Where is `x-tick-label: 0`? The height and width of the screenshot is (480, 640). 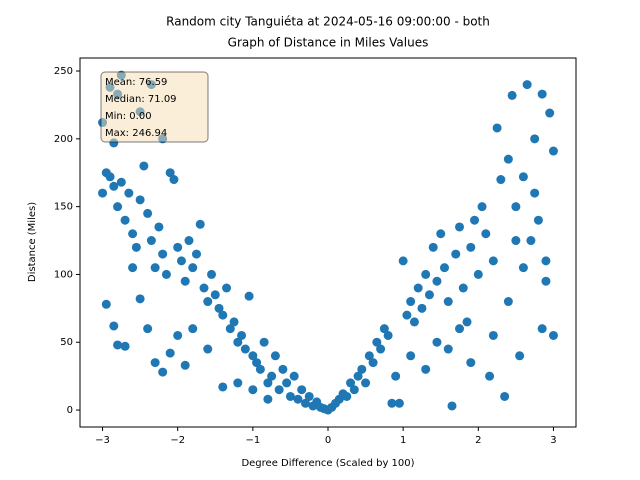 x-tick-label: 0 is located at coordinates (328, 440).